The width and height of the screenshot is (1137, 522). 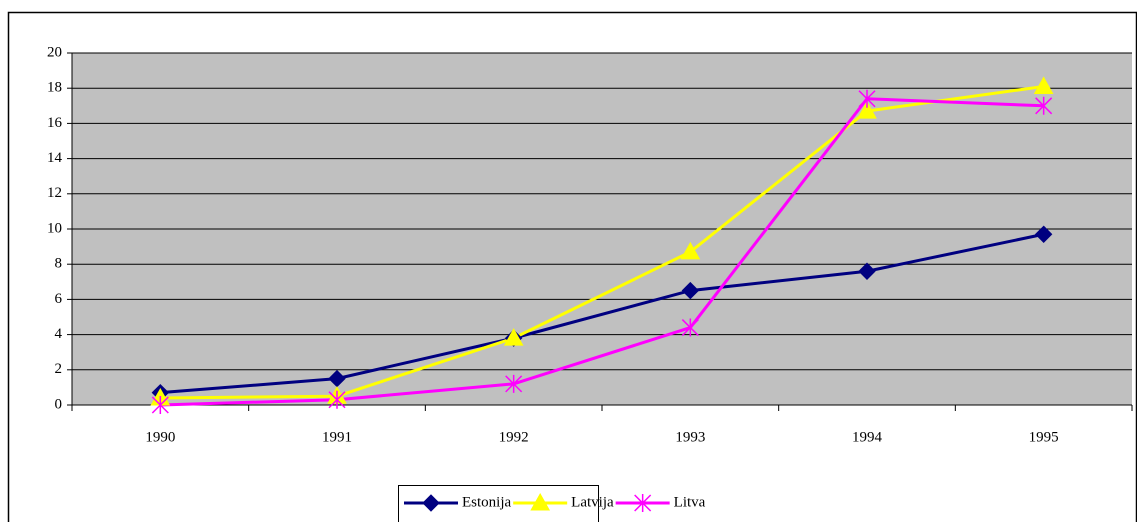 I want to click on y-tick-label: 10, so click(x=54, y=228).